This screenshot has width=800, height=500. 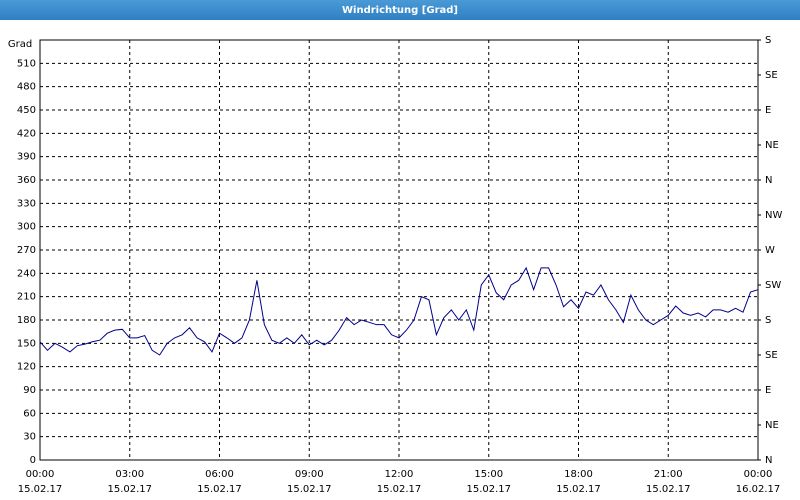 I want to click on y-tick-label: 180, so click(x=26, y=320).